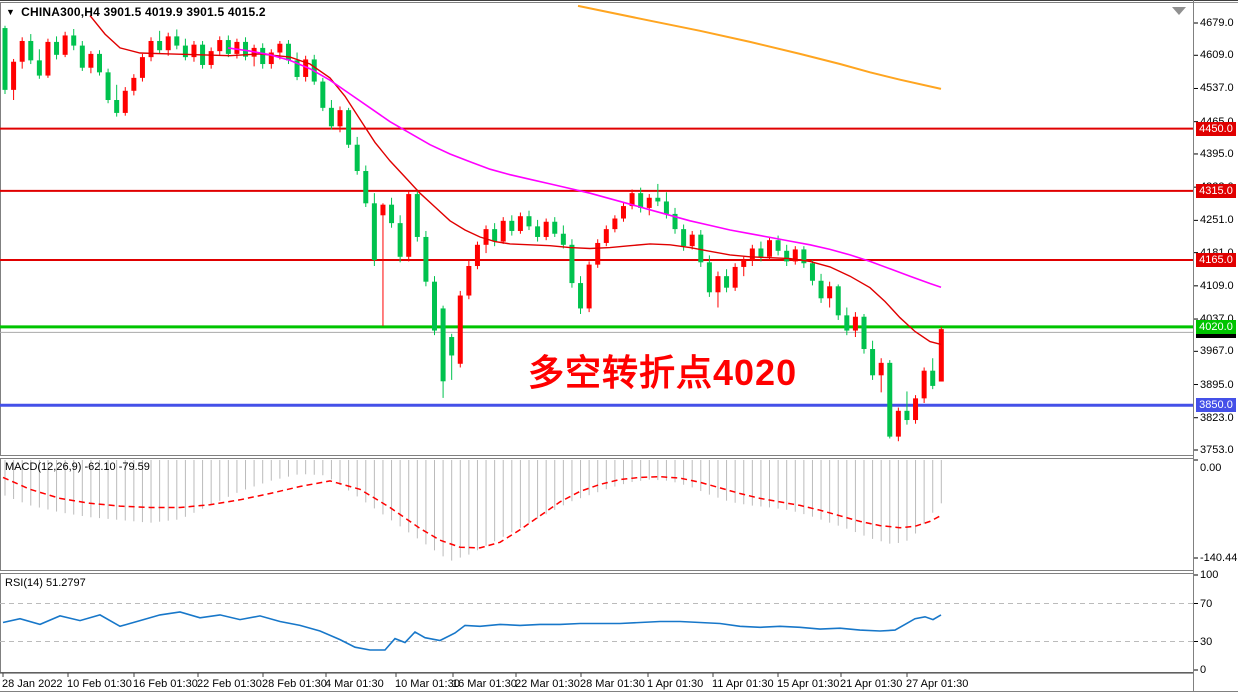  I want to click on price-axis-tick-label: 4609.0, so click(1217, 55).